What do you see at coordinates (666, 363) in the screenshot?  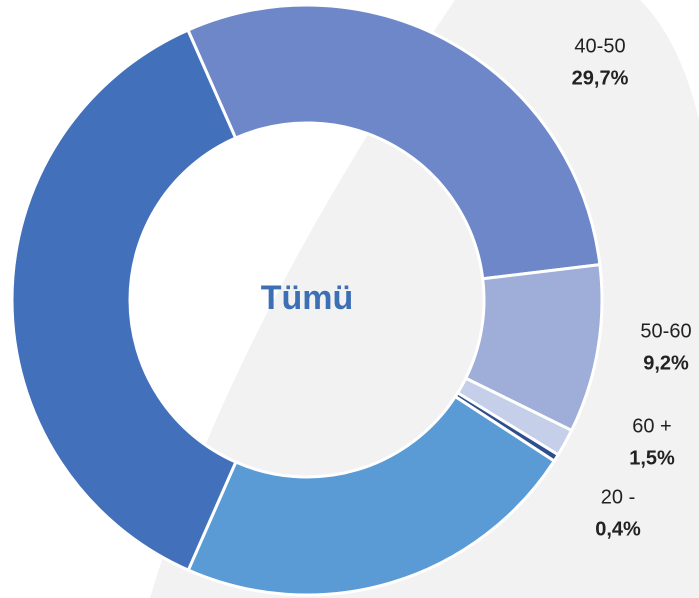 I see `value-label: 9,2%` at bounding box center [666, 363].